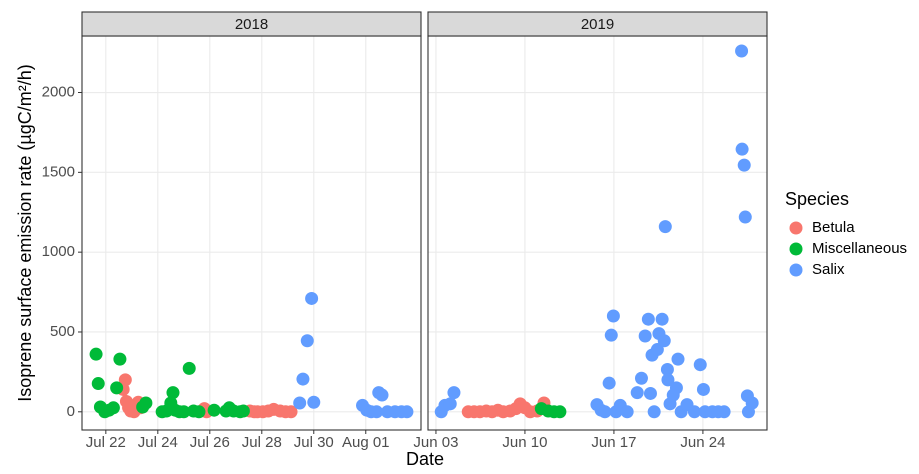 This screenshot has height=474, width=919. Describe the element at coordinates (524, 442) in the screenshot. I see `x-tick-label: Jun 10` at that location.